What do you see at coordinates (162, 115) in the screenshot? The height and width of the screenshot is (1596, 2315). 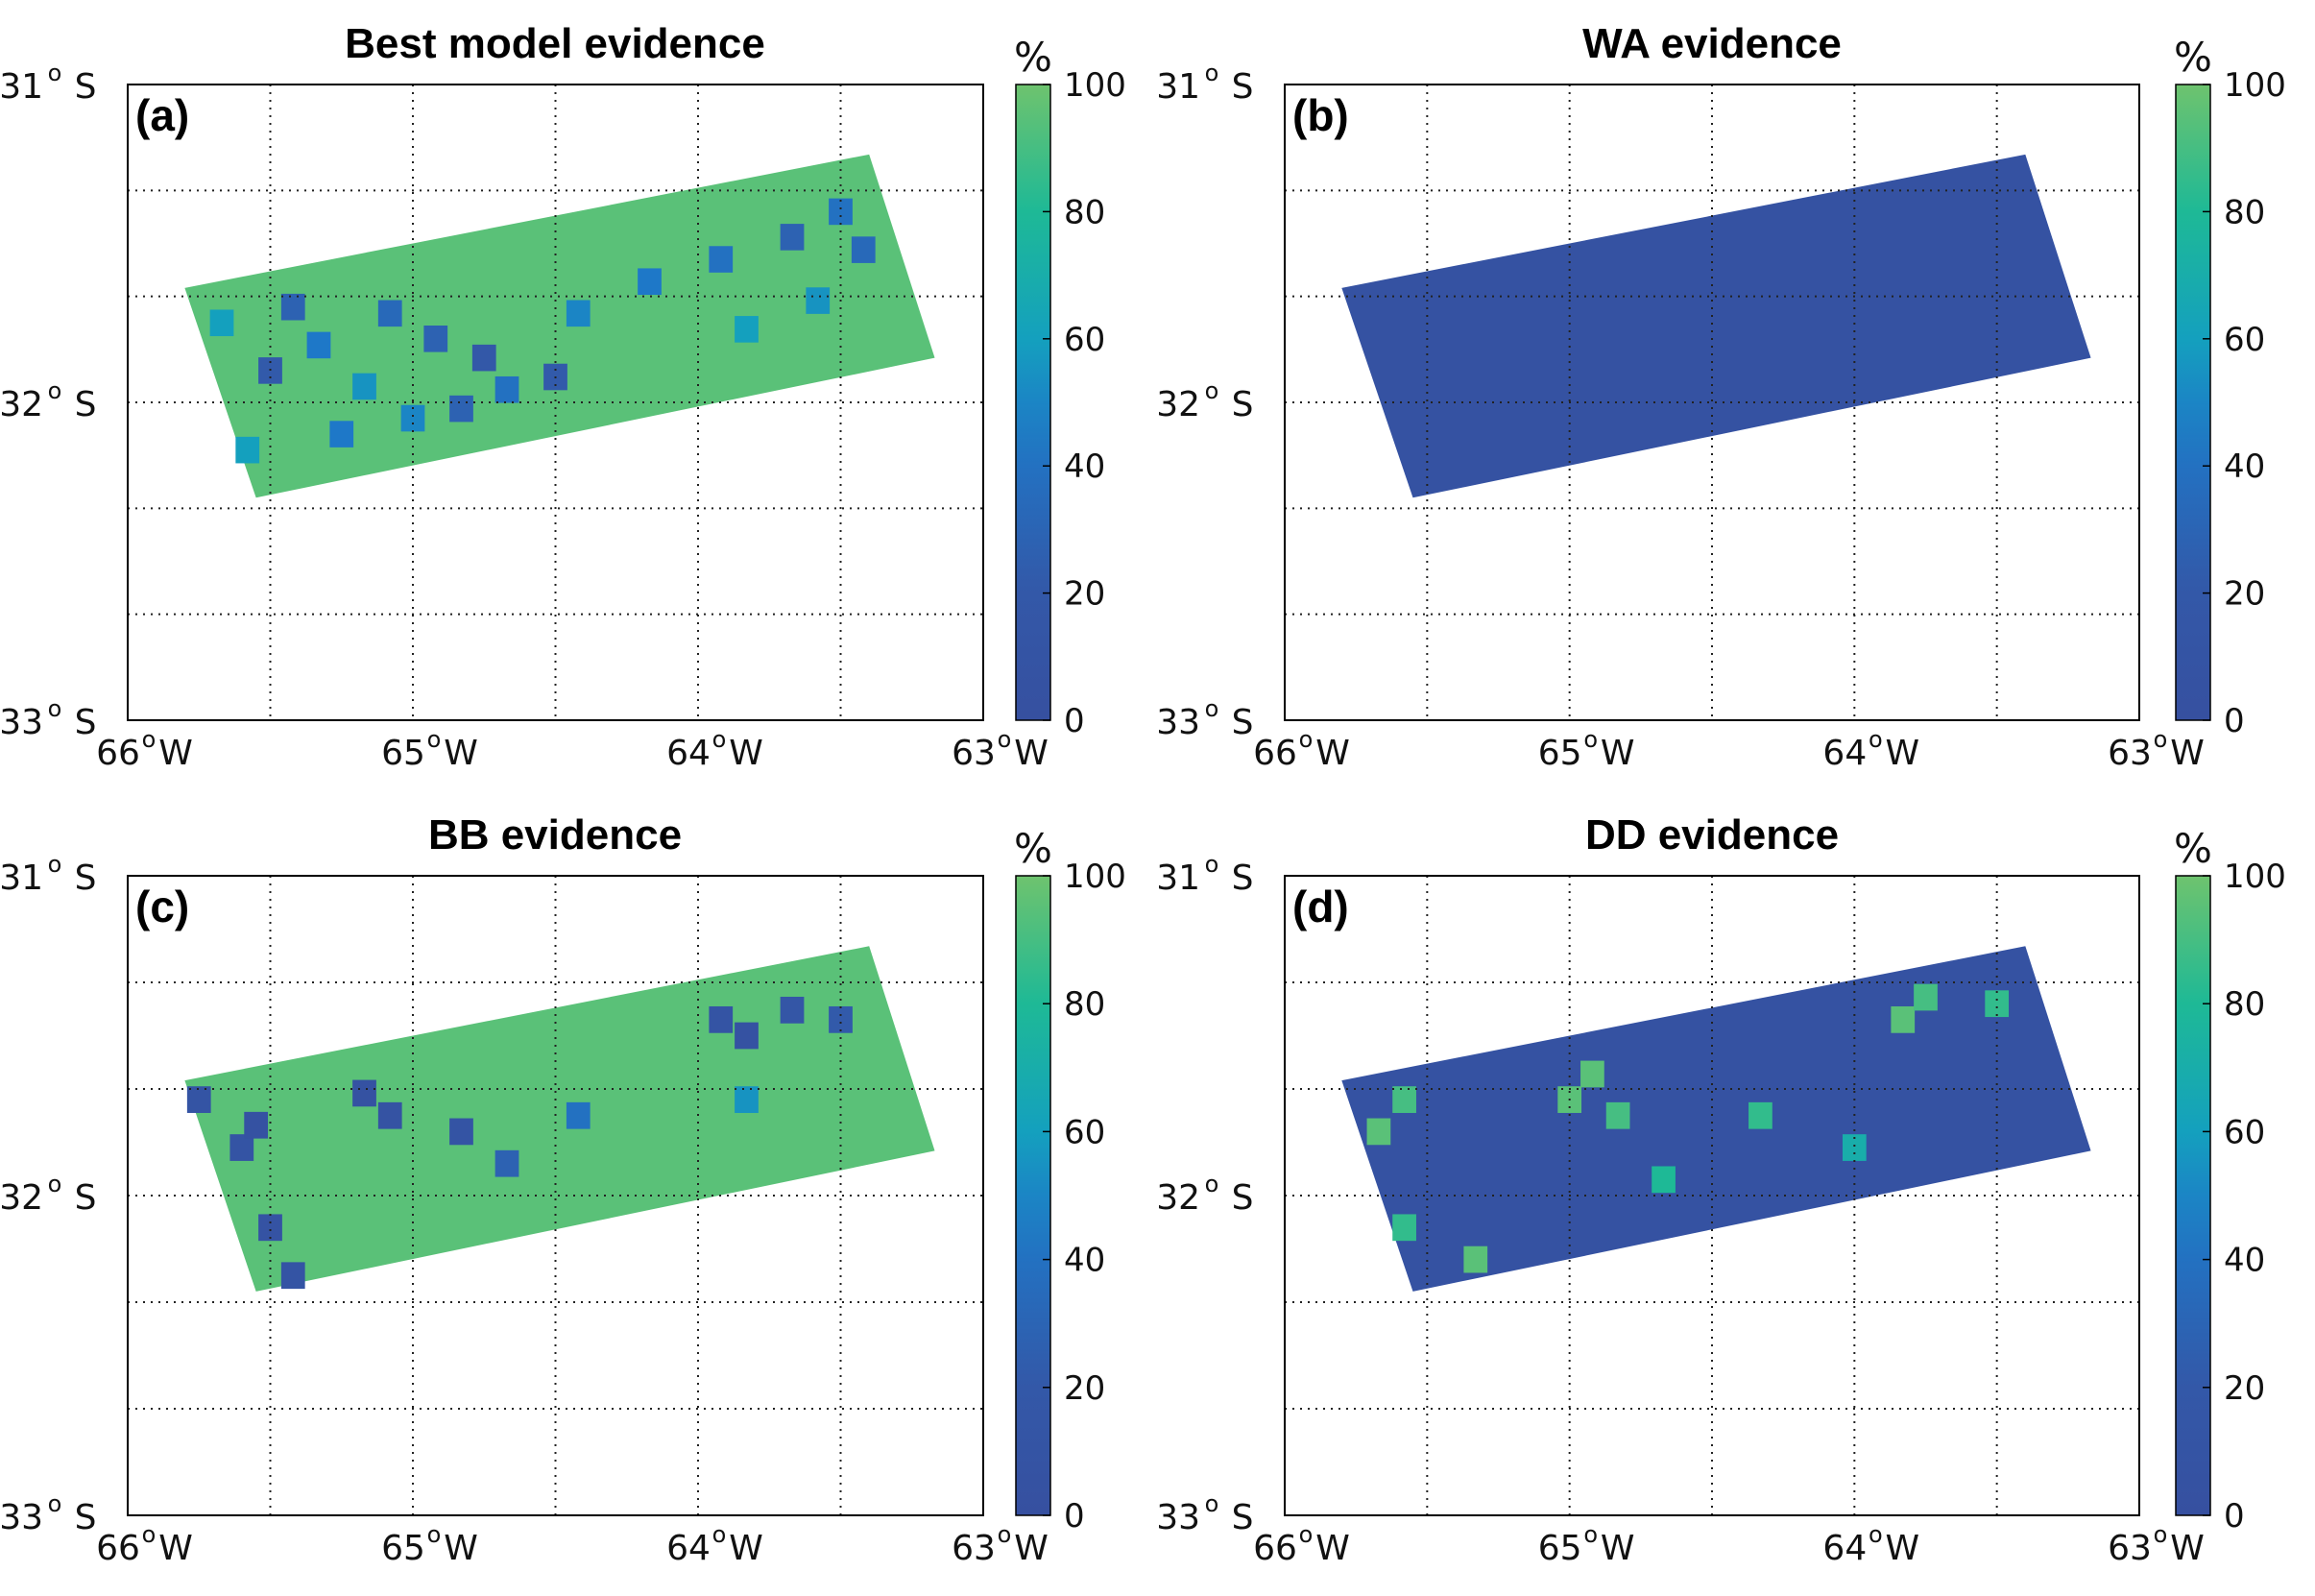 I see `panel-label: (a)` at bounding box center [162, 115].